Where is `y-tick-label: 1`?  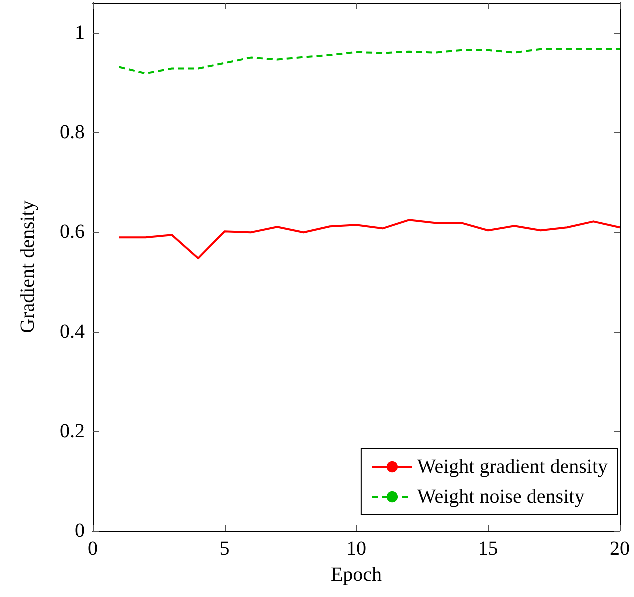 y-tick-label: 1 is located at coordinates (80, 33).